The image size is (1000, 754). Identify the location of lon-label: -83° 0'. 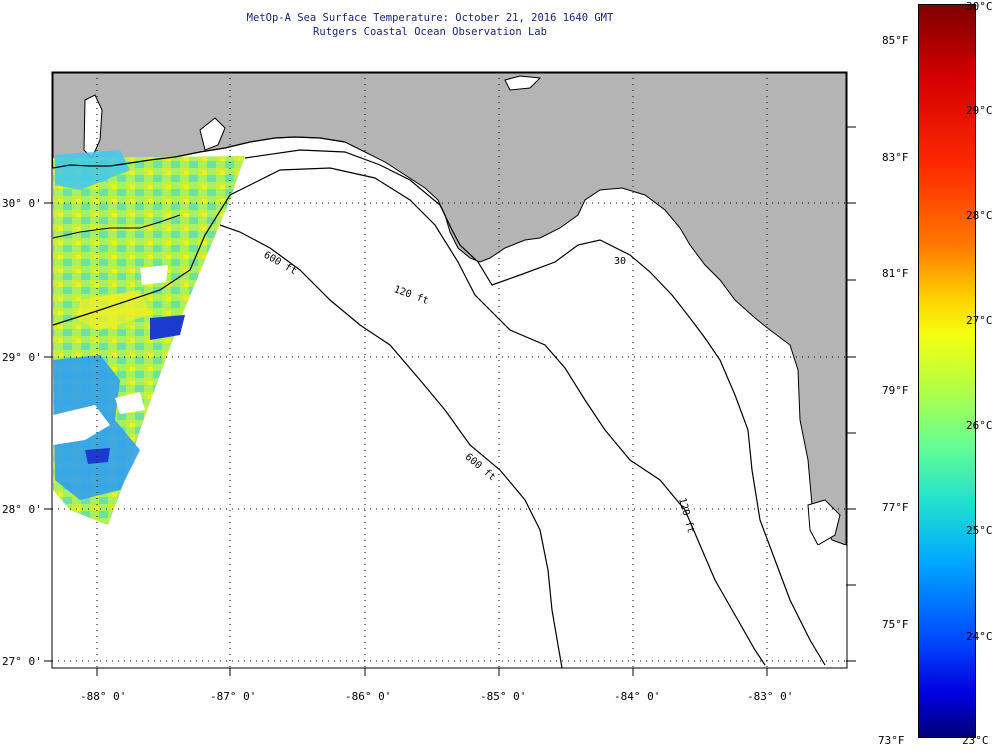
(770, 696).